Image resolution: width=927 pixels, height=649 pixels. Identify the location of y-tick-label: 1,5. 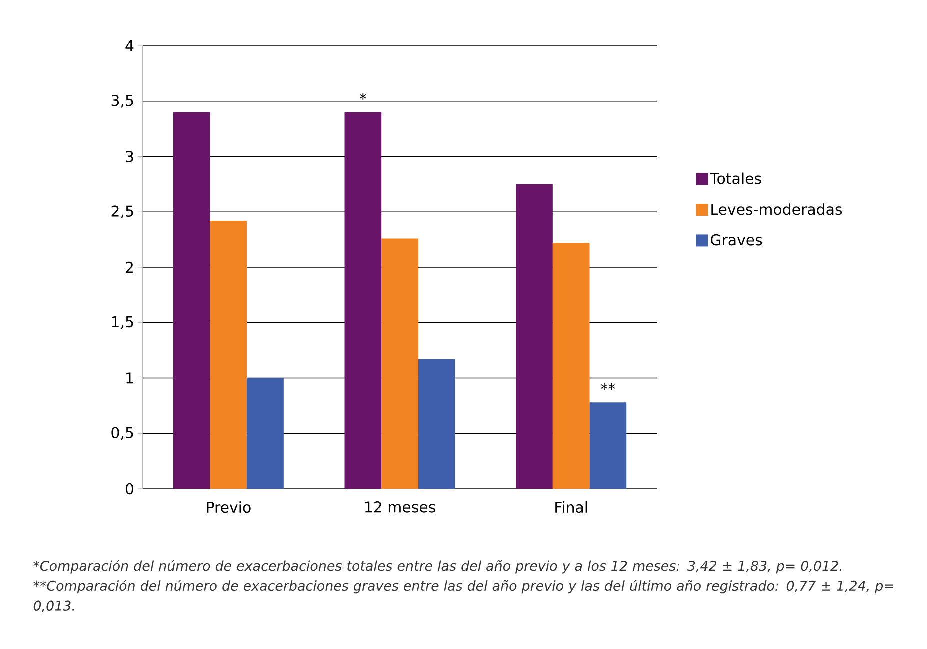
(123, 323).